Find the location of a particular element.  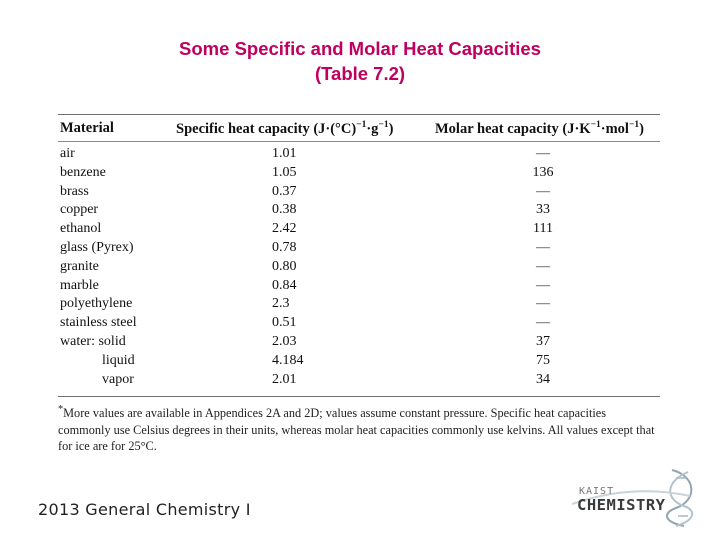

header-material: Material is located at coordinates (87, 128).